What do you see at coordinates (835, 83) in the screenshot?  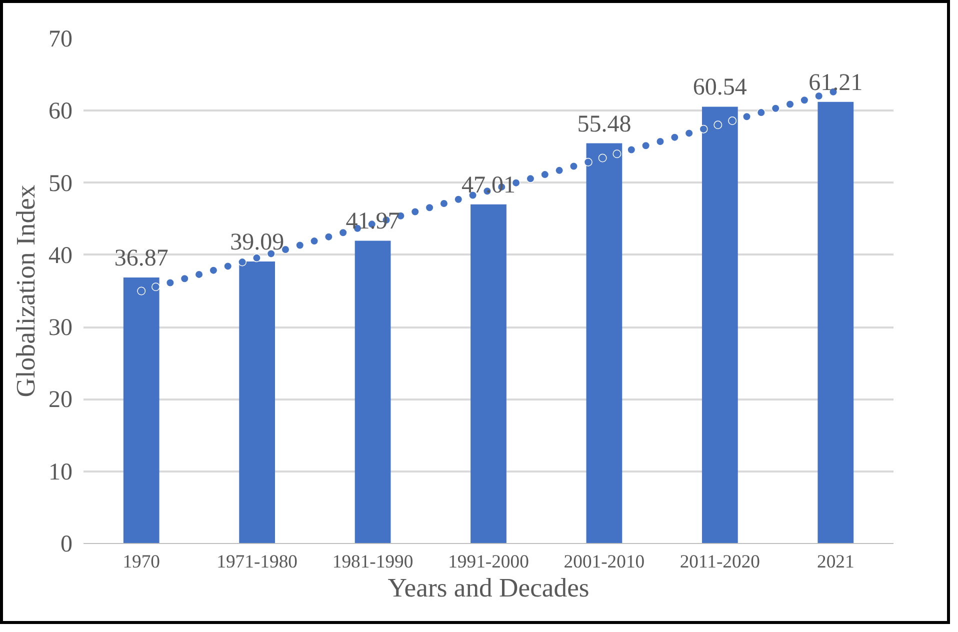 I see `data-label: 61.21` at bounding box center [835, 83].